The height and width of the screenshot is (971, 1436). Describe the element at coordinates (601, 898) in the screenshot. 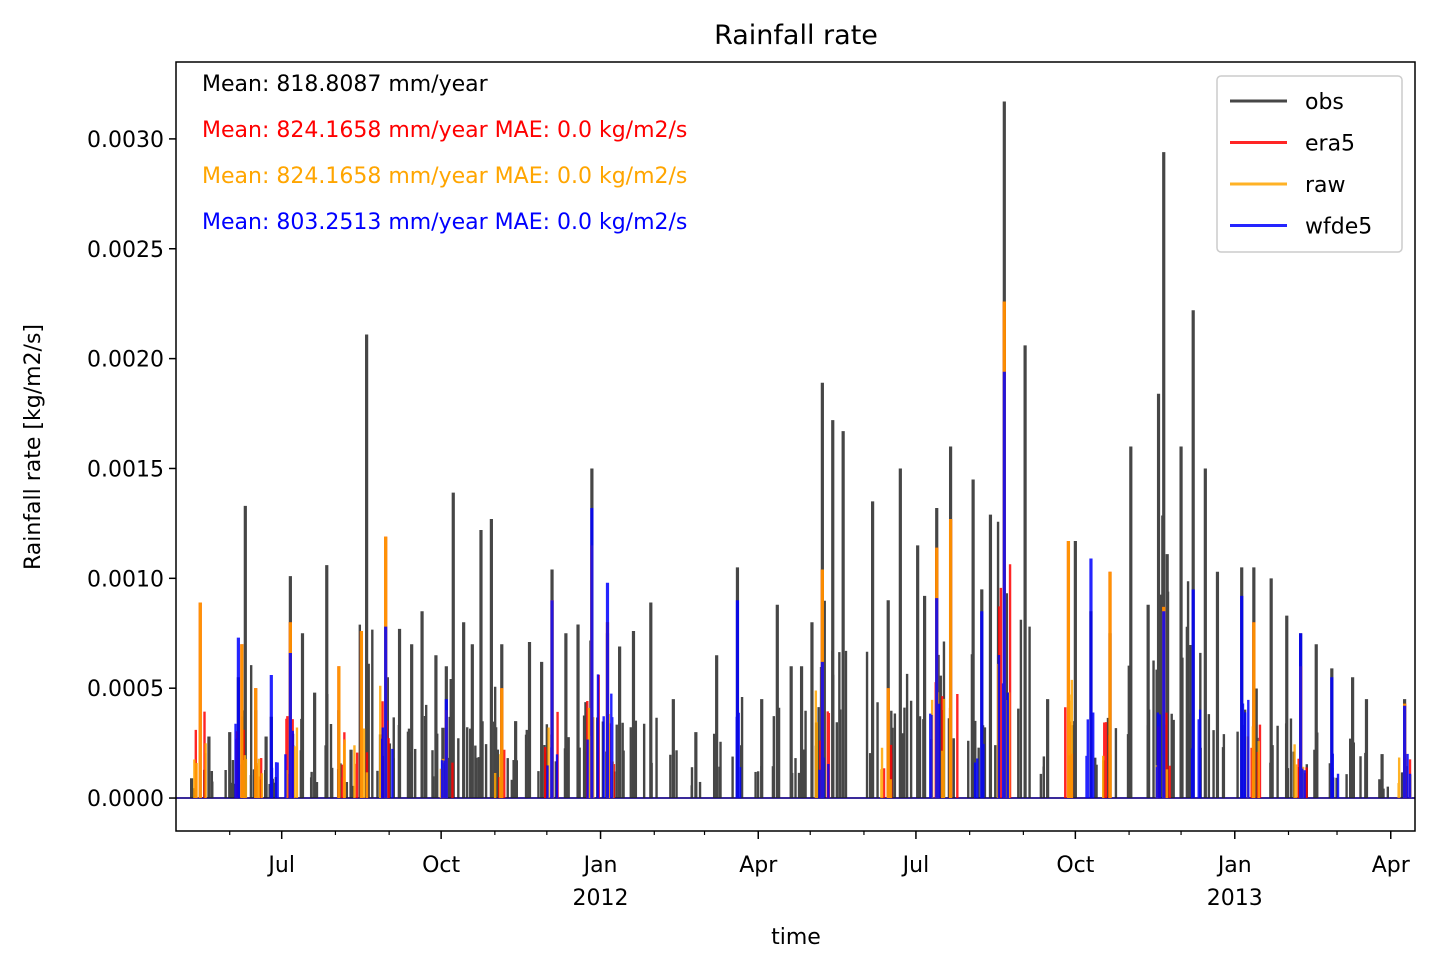

I see `x-tick-year-label: 2012` at that location.